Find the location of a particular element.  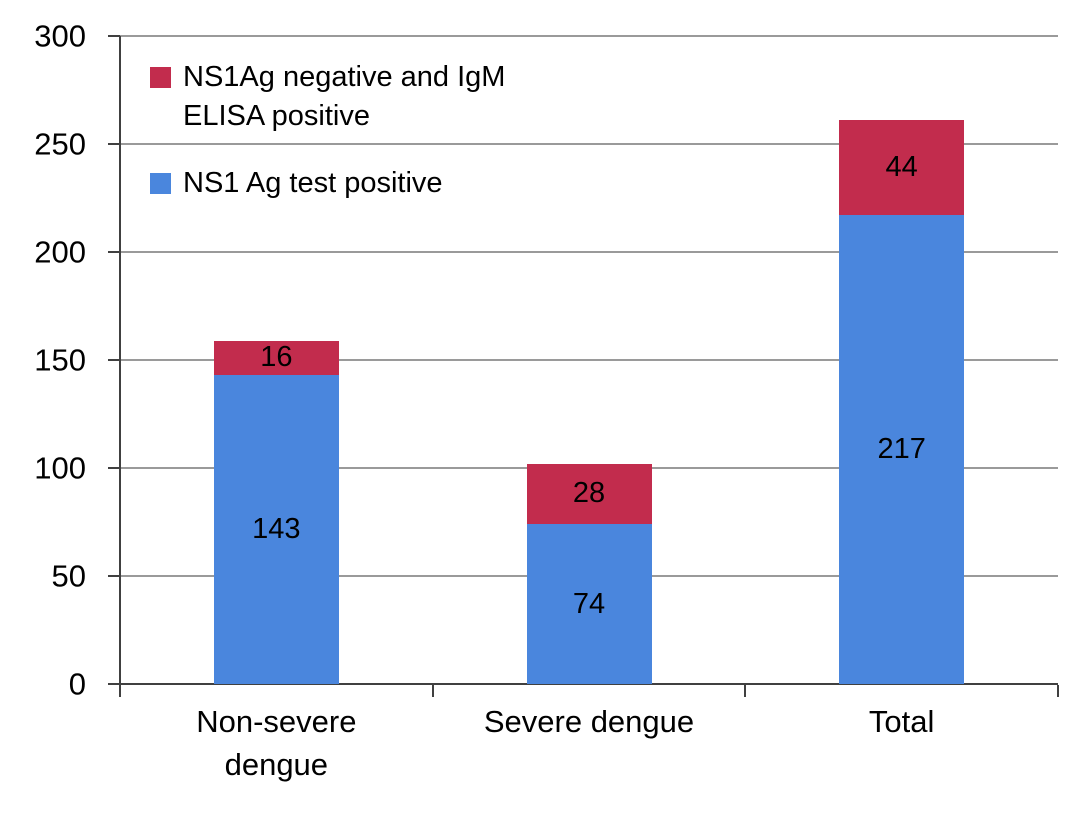

x-category-slot: Non-severe dengue is located at coordinates (276, 743).